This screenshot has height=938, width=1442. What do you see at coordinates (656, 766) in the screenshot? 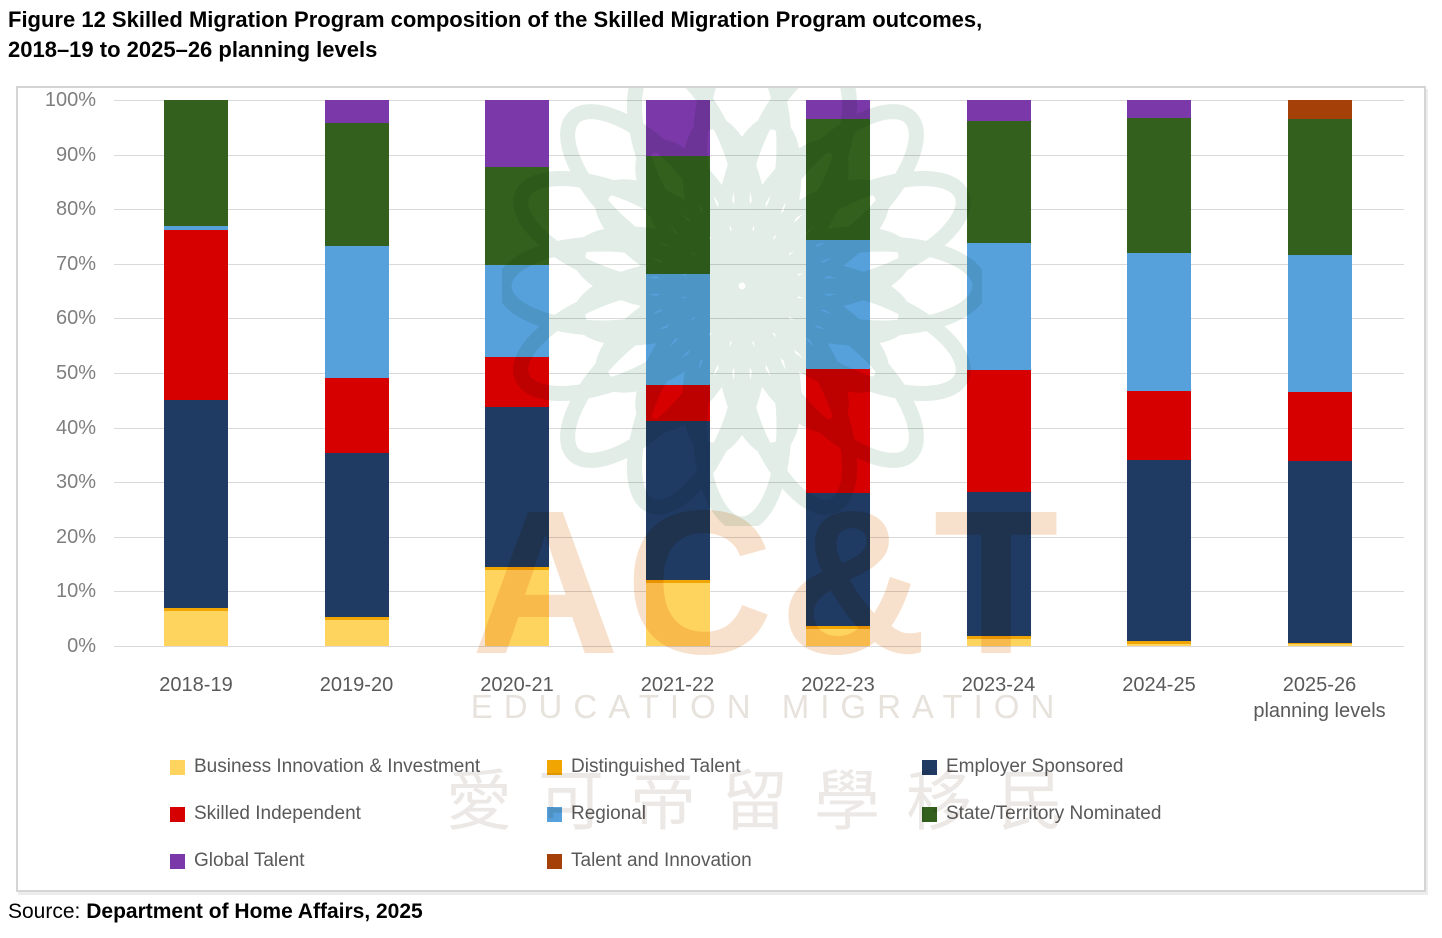
I see `legend-label: Distinguished Talent` at bounding box center [656, 766].